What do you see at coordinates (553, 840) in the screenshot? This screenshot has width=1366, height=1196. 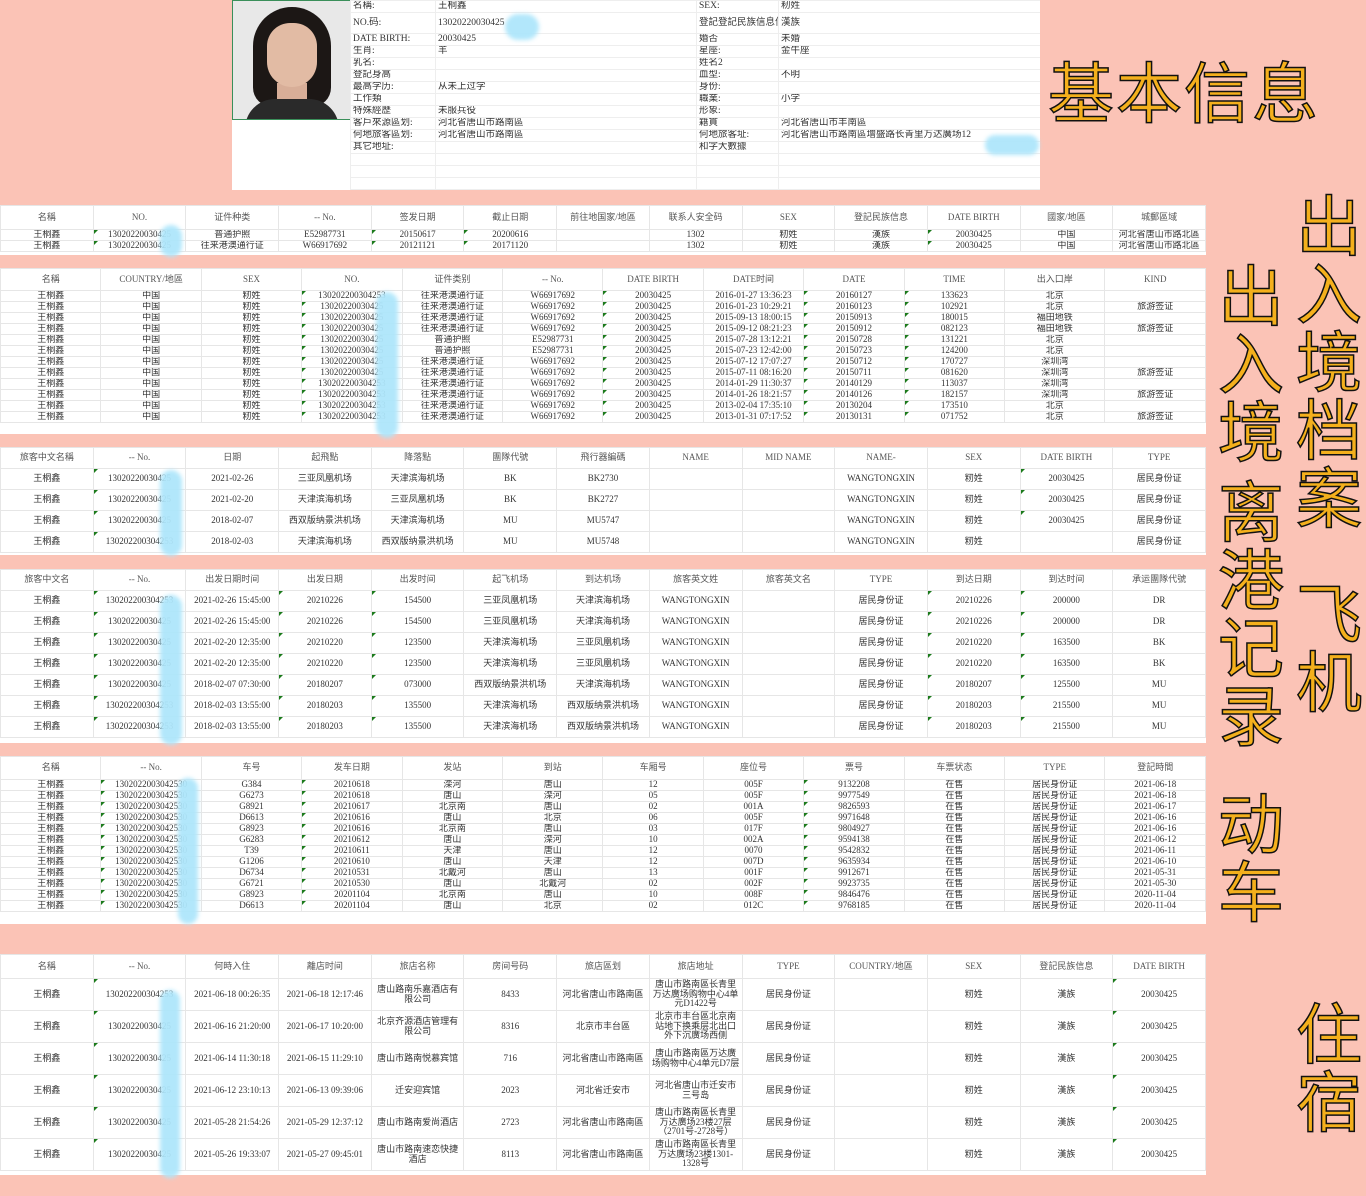 I see `table-cell: 滦河` at bounding box center [553, 840].